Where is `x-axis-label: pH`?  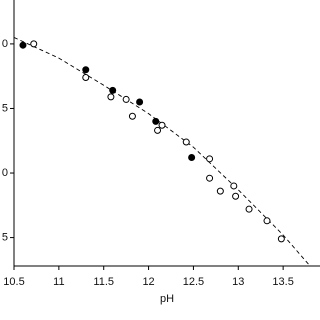
x-axis-label: pH is located at coordinates (167, 299).